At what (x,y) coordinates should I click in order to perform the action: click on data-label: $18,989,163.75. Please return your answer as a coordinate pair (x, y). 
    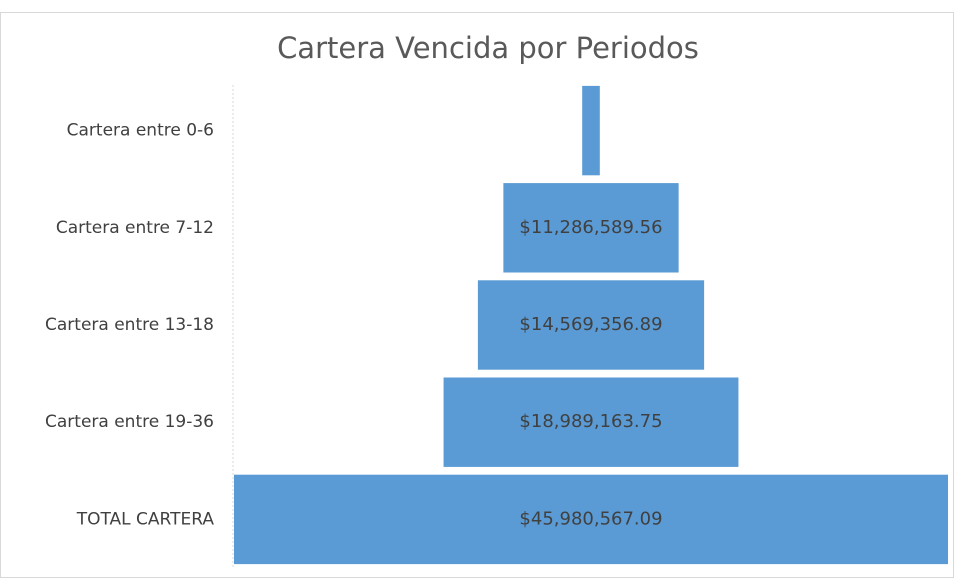
    Looking at the image, I should click on (590, 421).